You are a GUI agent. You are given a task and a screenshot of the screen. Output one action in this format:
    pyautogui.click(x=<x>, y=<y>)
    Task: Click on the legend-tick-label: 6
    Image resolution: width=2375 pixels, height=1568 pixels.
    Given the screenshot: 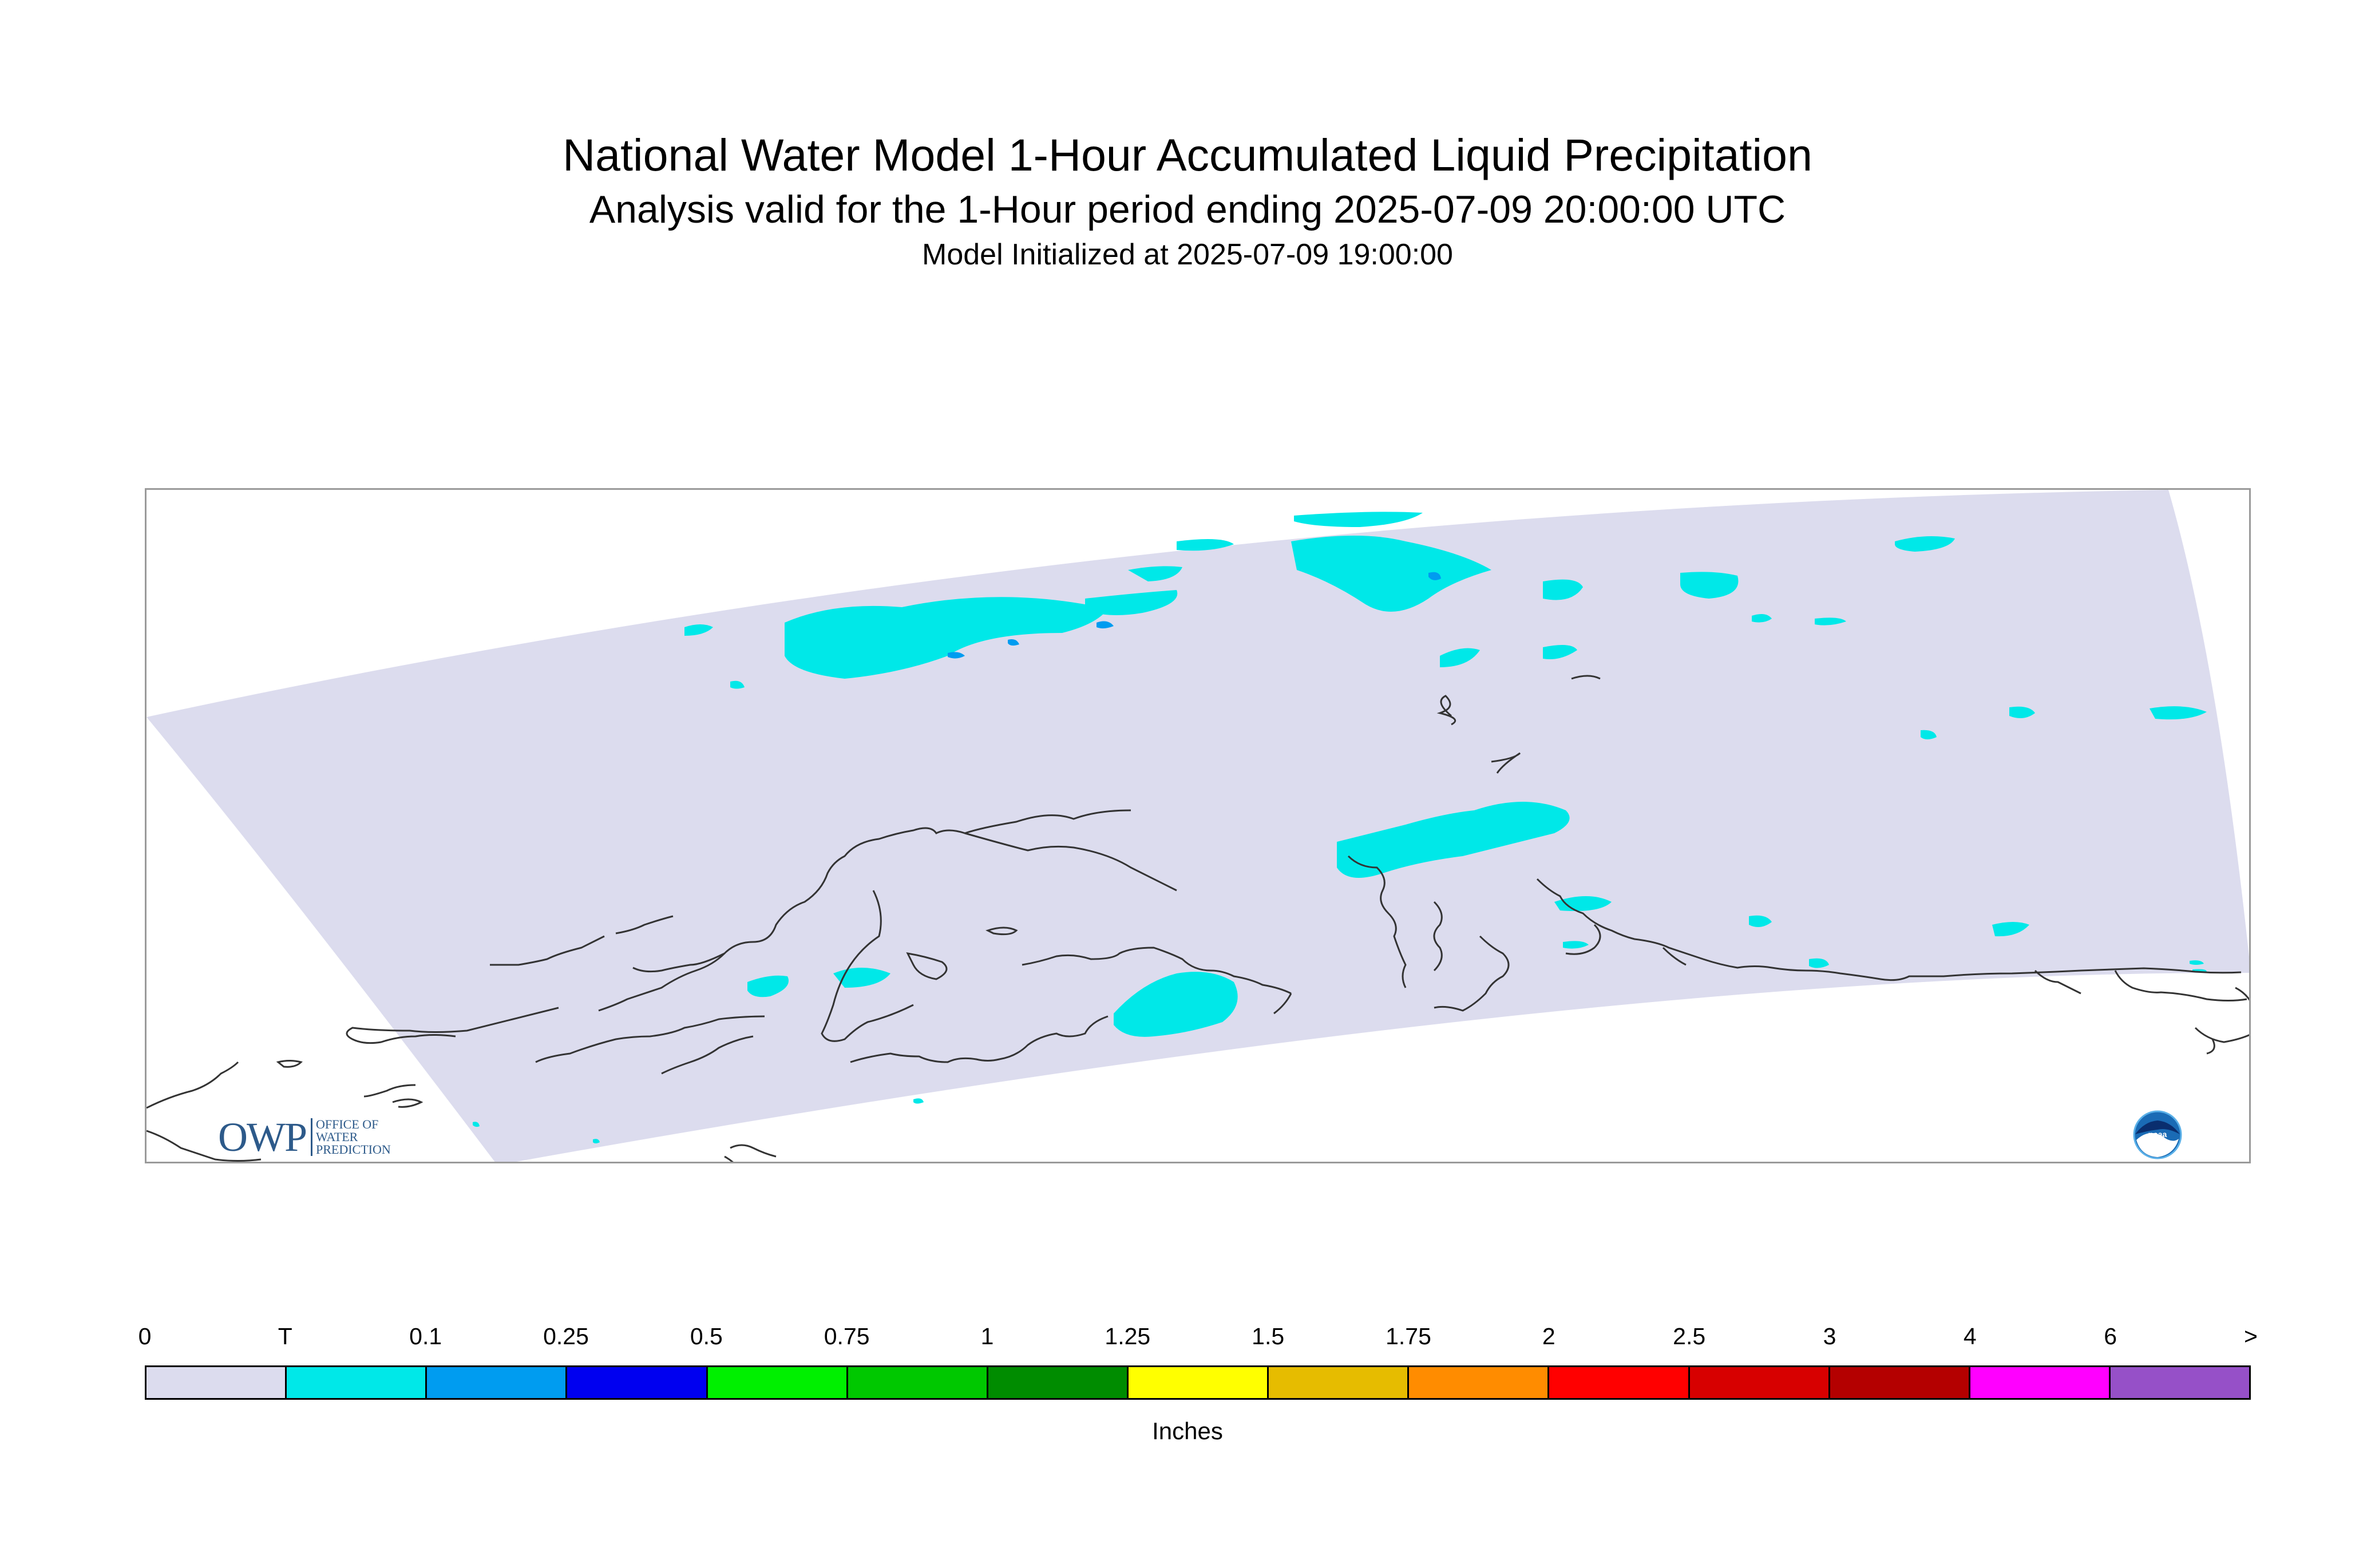 What is the action you would take?
    pyautogui.click(x=2111, y=1336)
    